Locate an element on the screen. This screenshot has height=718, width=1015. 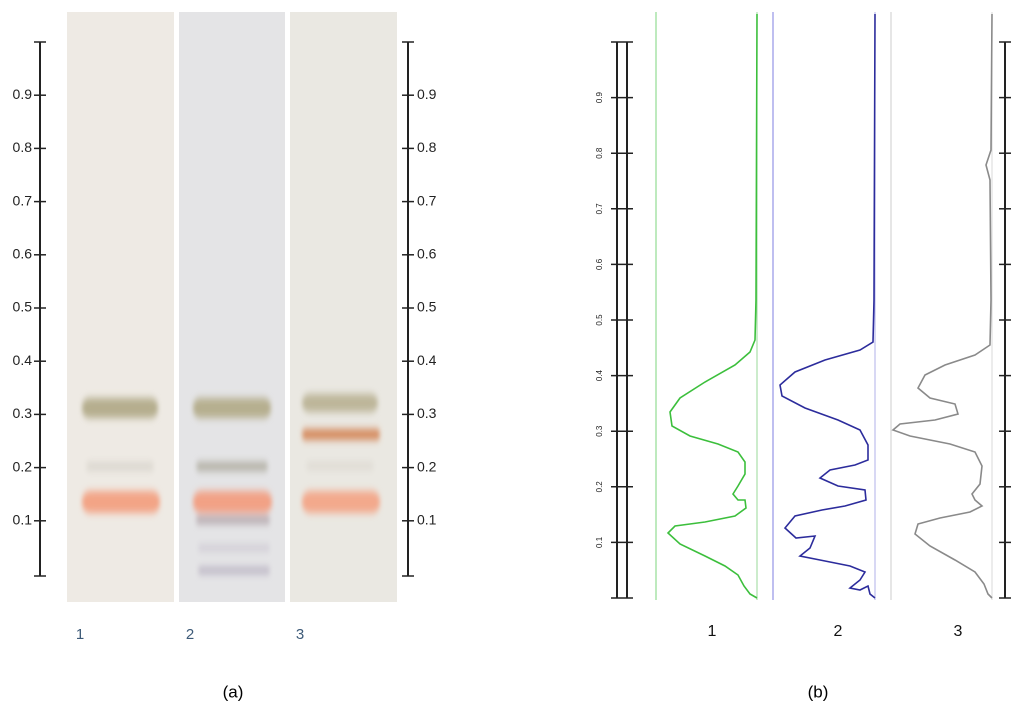
lane-3-strip is located at coordinates (343, 307).